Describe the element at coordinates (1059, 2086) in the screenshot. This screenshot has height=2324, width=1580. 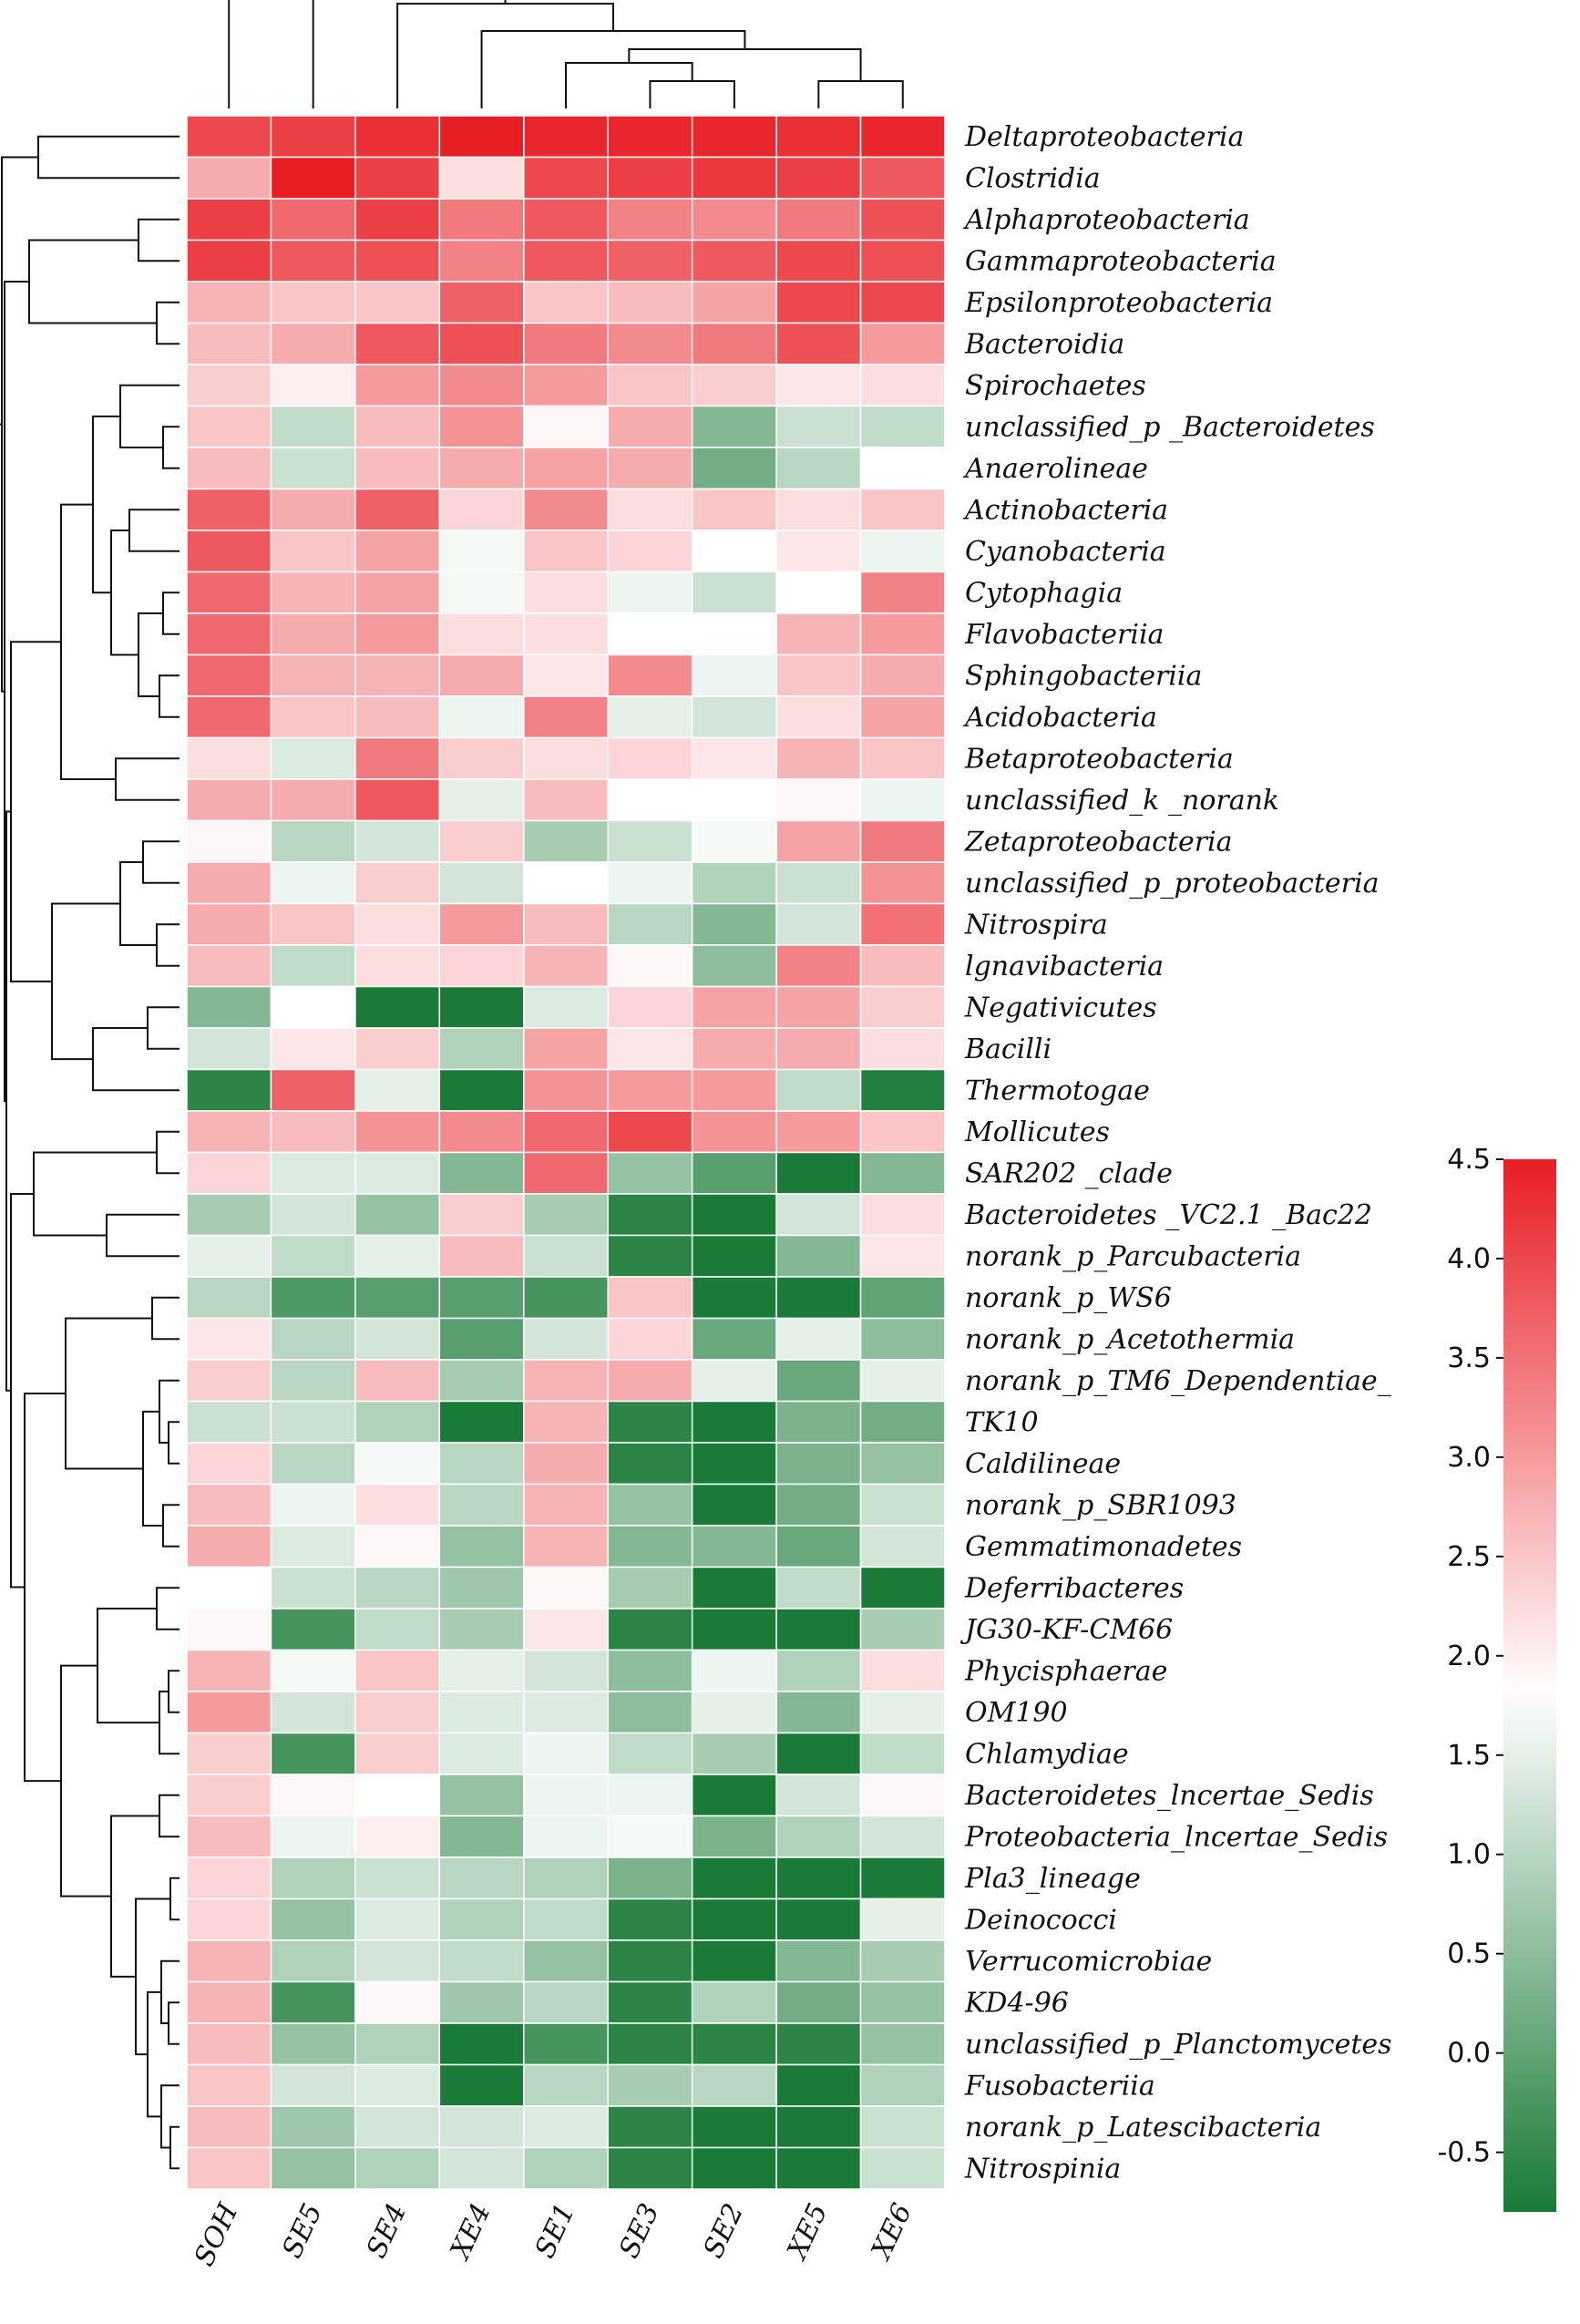
I see `row-label: Fusobacteriia` at that location.